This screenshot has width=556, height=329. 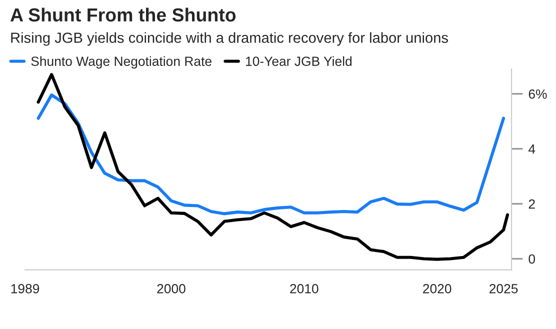 I want to click on y-tick-label: 0, so click(x=532, y=259).